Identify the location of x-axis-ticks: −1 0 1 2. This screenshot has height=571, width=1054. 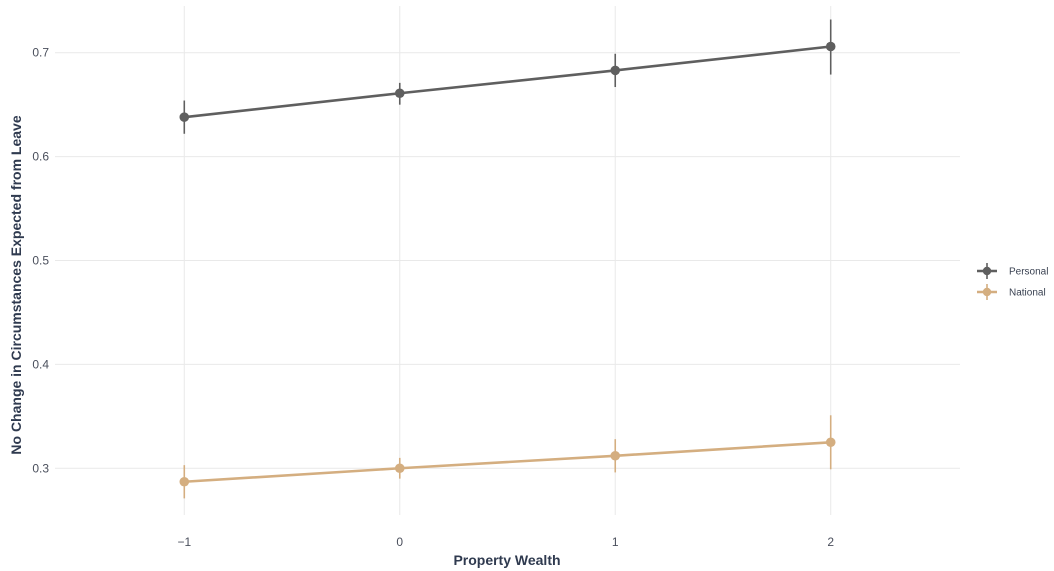
(505, 542).